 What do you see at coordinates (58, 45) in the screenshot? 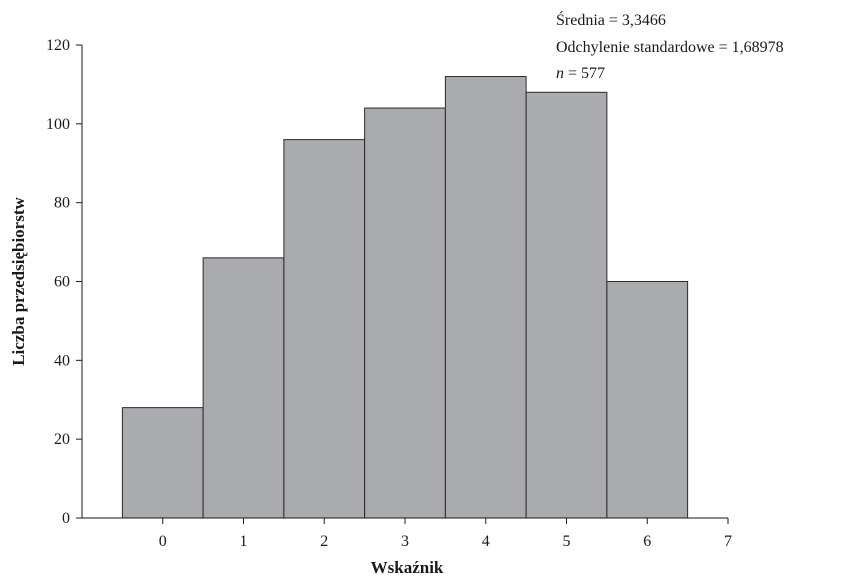
I see `y-tick-label-120: 120` at bounding box center [58, 45].